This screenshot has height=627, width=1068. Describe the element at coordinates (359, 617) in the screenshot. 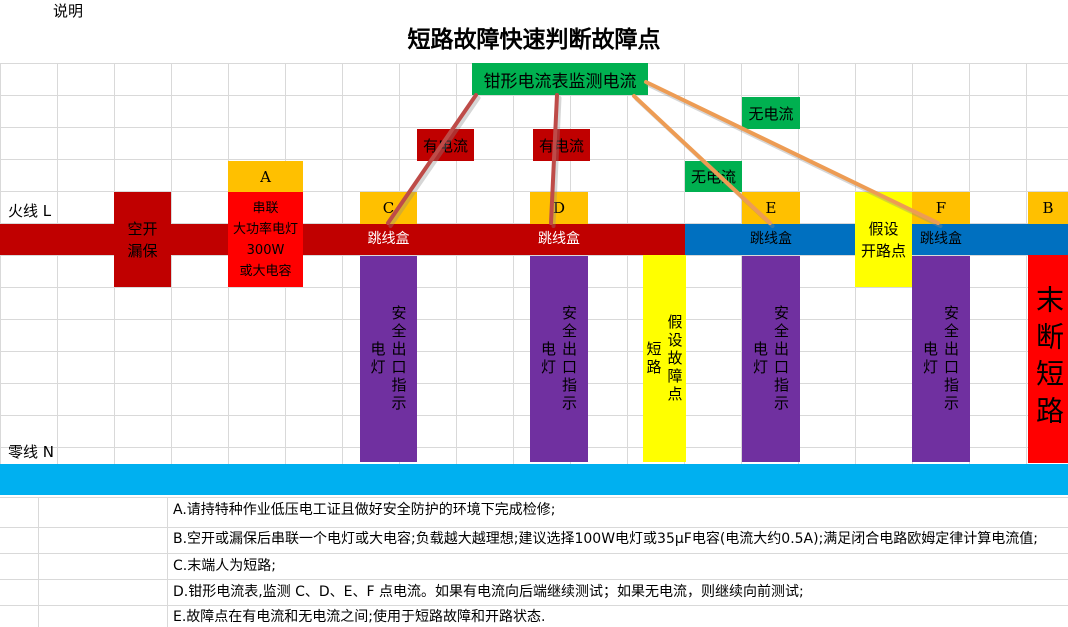

I see `note-row-e: E.故障点在有电流和无电流之间;使用于短路故障和开路状态.` at that location.